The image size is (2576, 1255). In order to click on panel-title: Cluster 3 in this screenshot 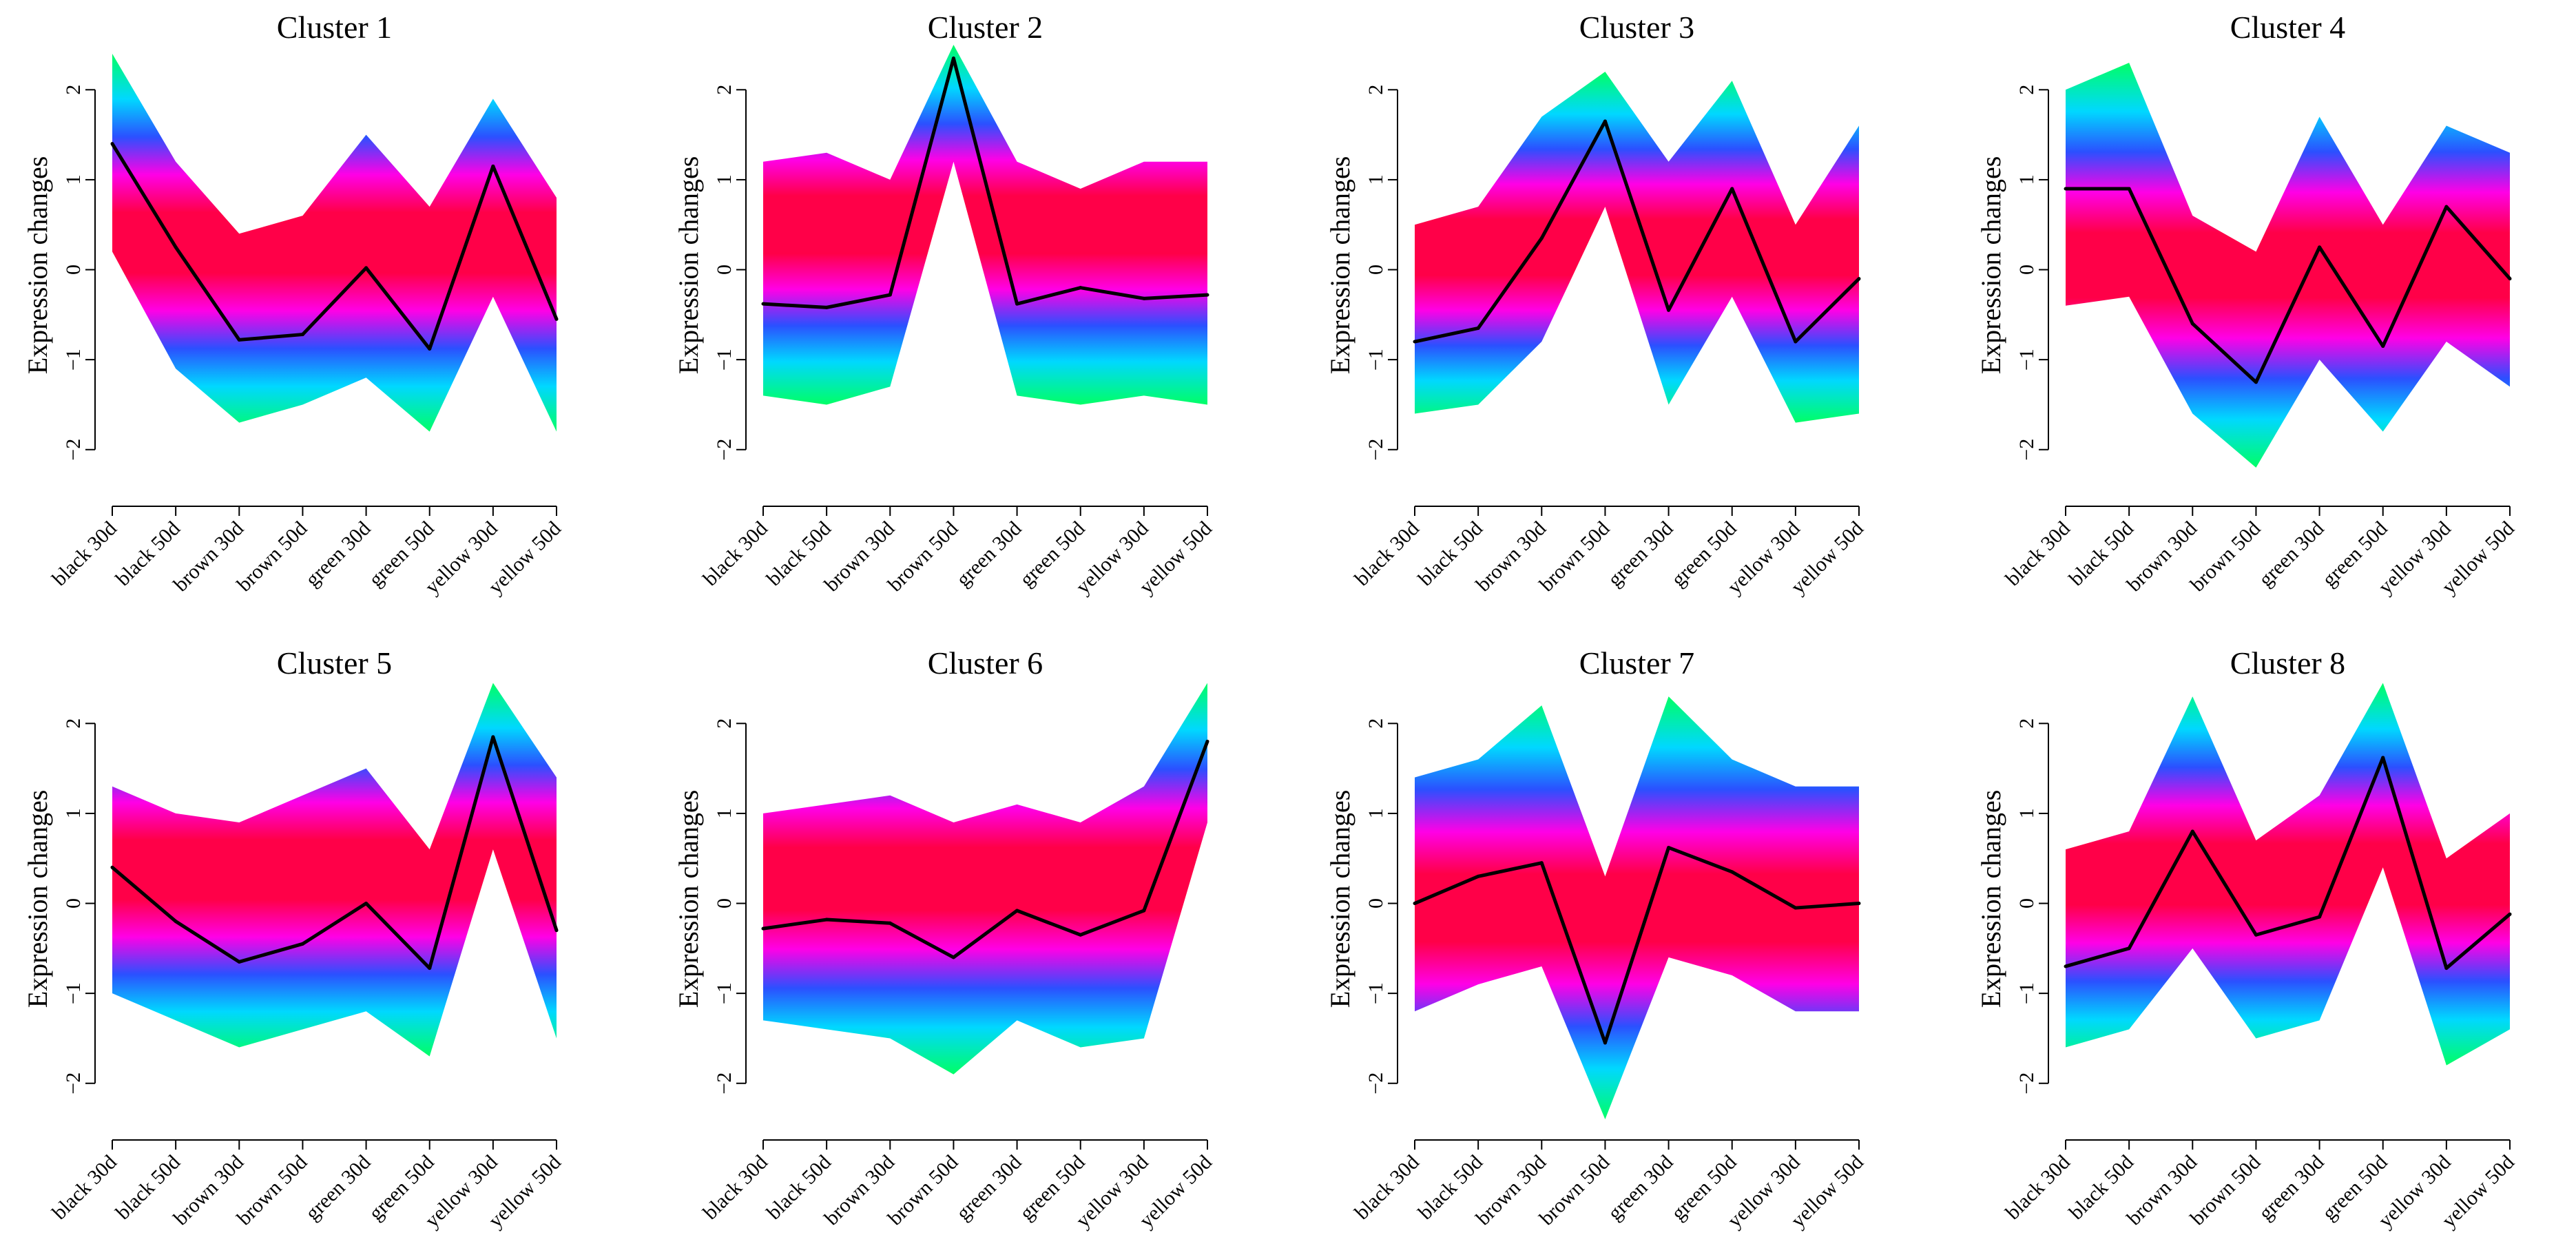, I will do `click(1636, 27)`.